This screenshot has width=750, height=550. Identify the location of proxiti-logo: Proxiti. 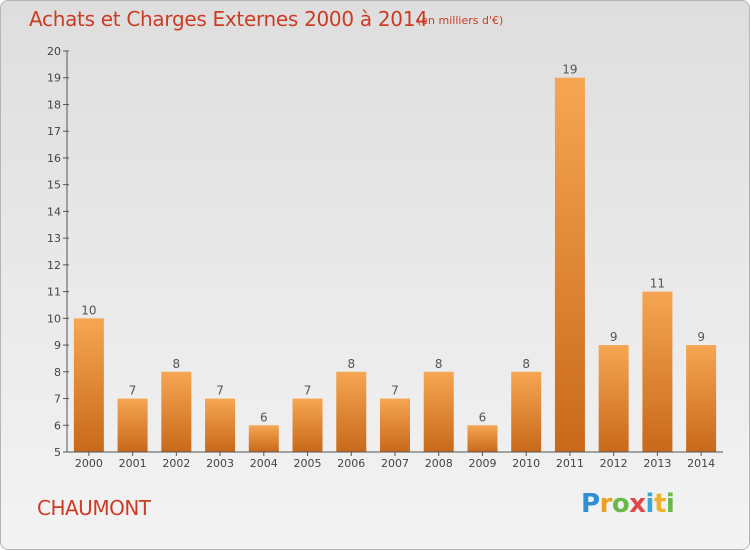
(628, 504).